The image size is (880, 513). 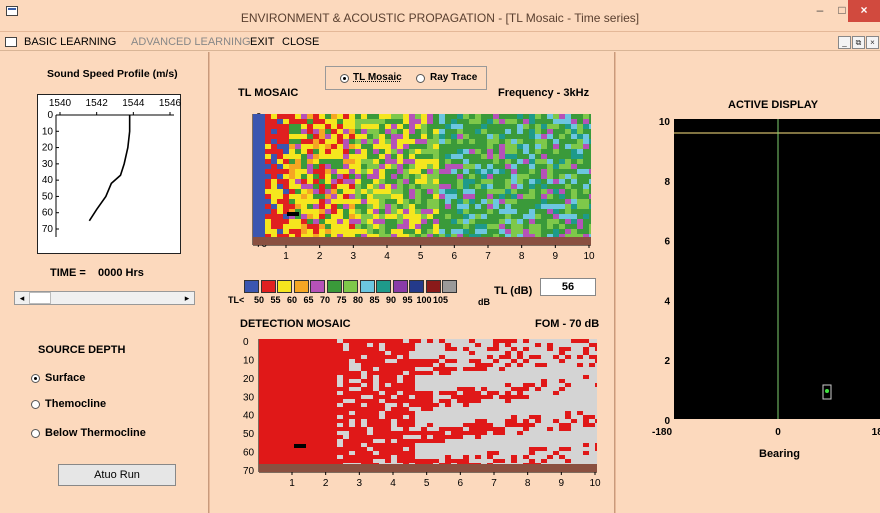 I want to click on tl-value-field: 56, so click(x=568, y=287).